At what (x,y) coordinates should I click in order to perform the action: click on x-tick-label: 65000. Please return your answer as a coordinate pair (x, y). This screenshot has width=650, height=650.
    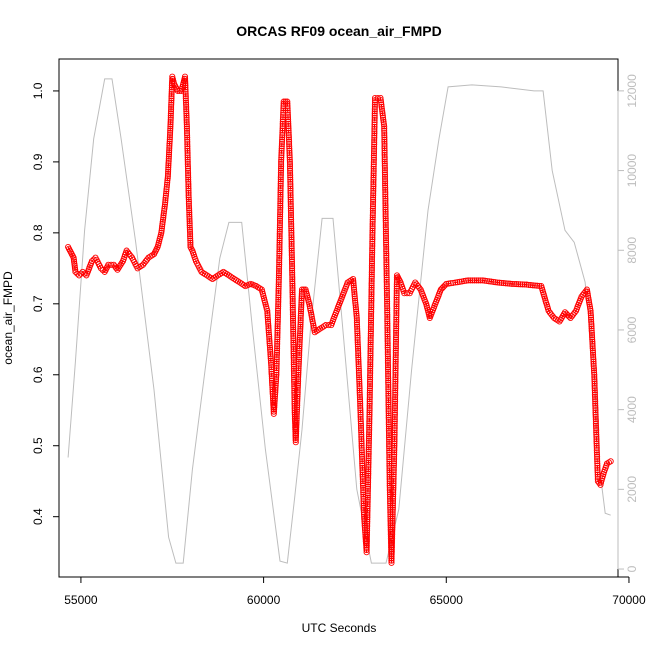
    Looking at the image, I should click on (447, 600).